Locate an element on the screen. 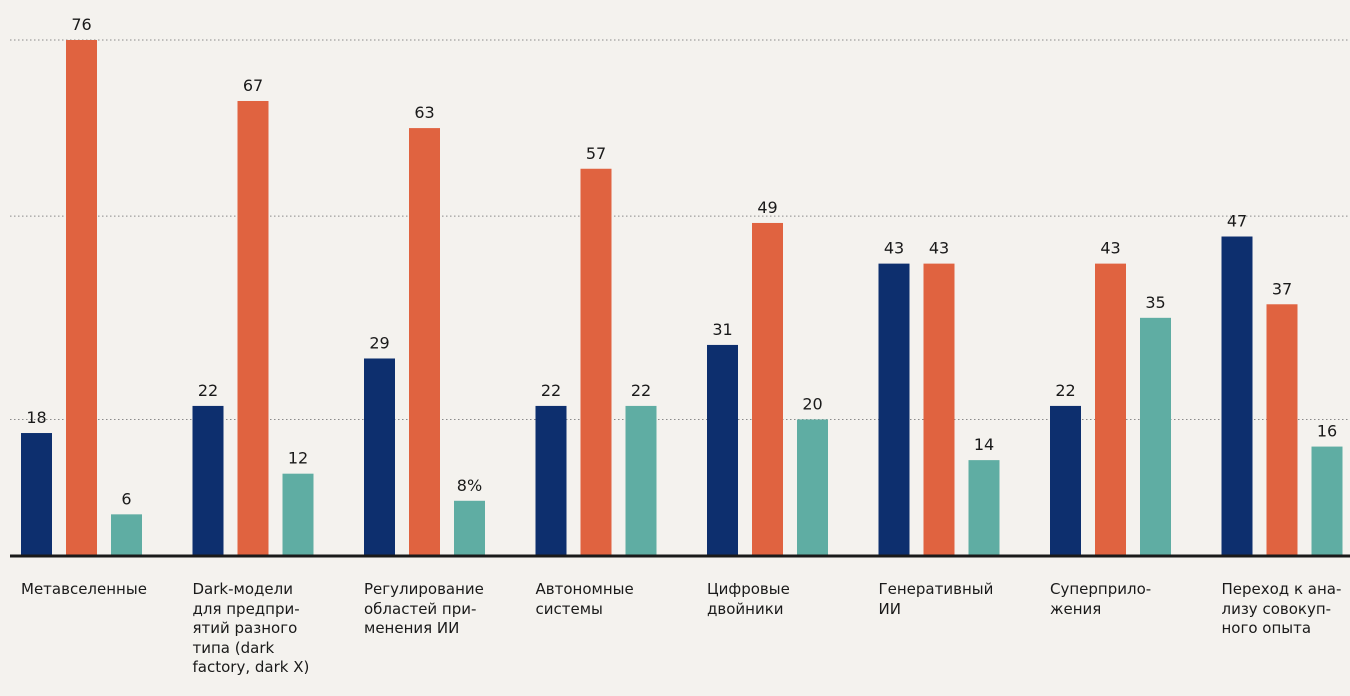 This screenshot has height=696, width=1350. data-label: 29 is located at coordinates (379, 342).